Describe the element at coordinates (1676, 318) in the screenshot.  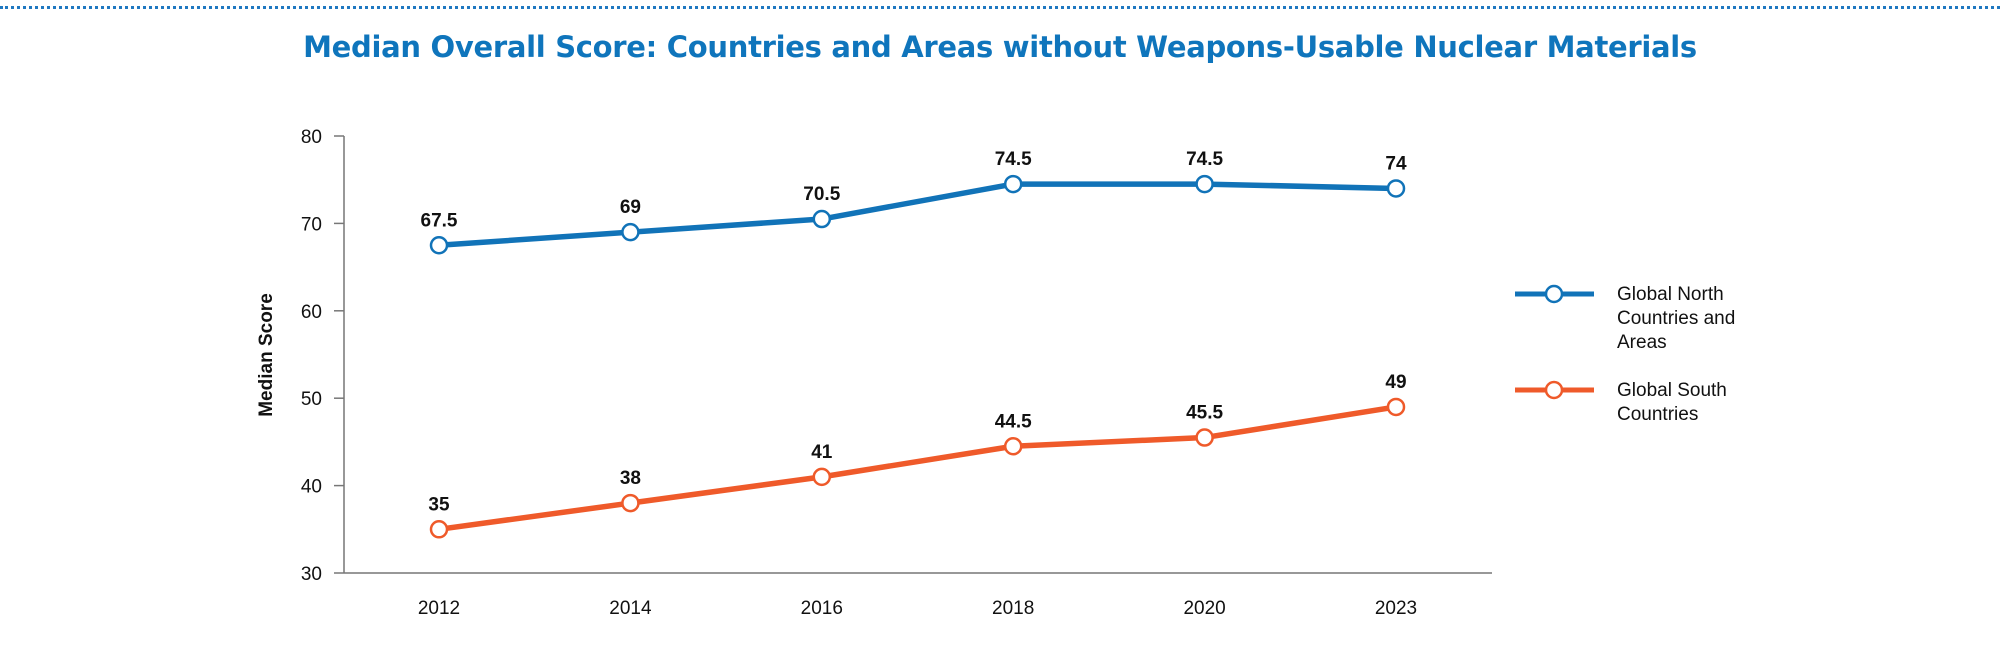
I see `legend-label: Countries and` at that location.